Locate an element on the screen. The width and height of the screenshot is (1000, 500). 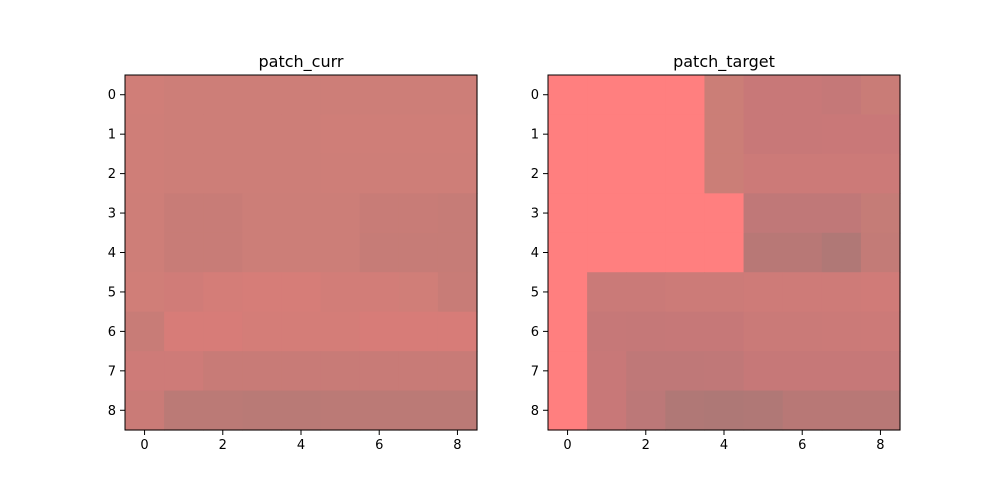
x-tick-label: 8 is located at coordinates (880, 445).